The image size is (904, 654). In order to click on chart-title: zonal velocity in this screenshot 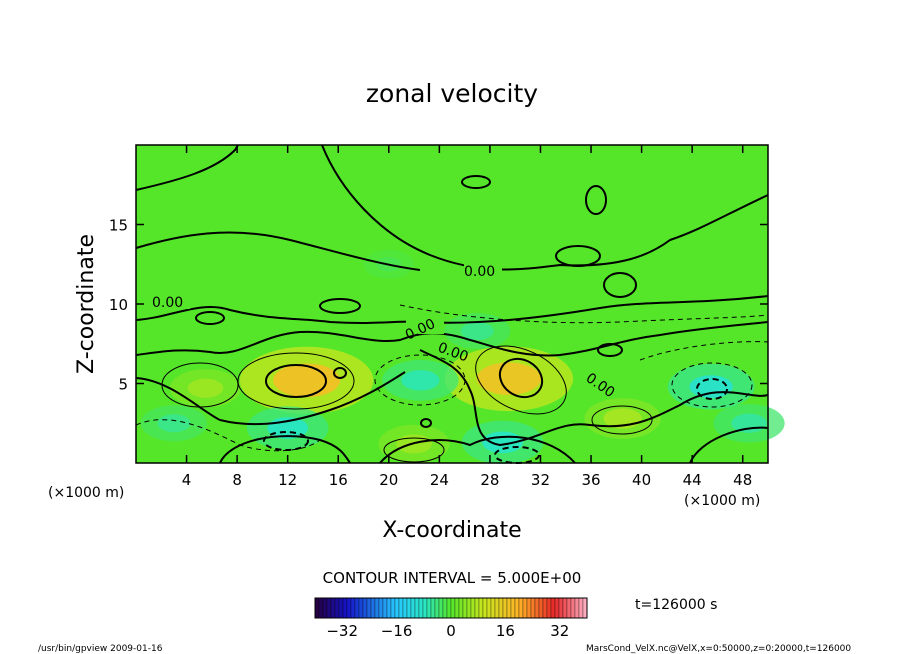, I will do `click(452, 93)`.